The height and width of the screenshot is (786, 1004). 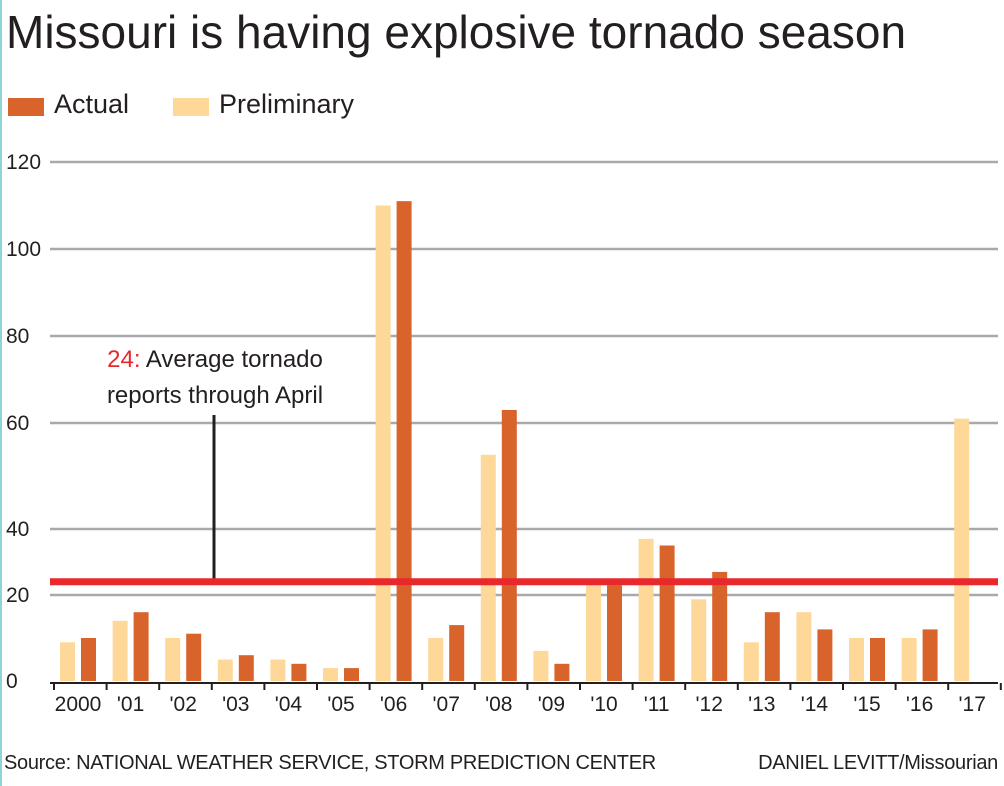 I want to click on left-edge-rule, so click(x=1, y=393).